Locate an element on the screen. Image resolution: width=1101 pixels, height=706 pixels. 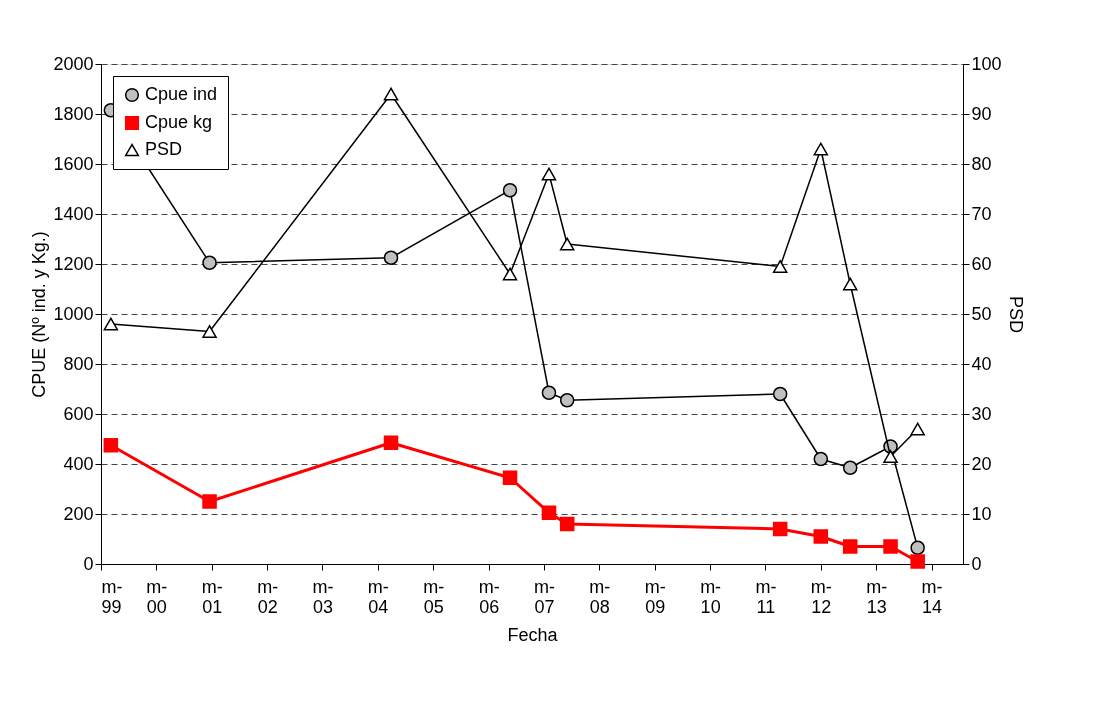
y2-tick-label: 90 is located at coordinates (981, 113).